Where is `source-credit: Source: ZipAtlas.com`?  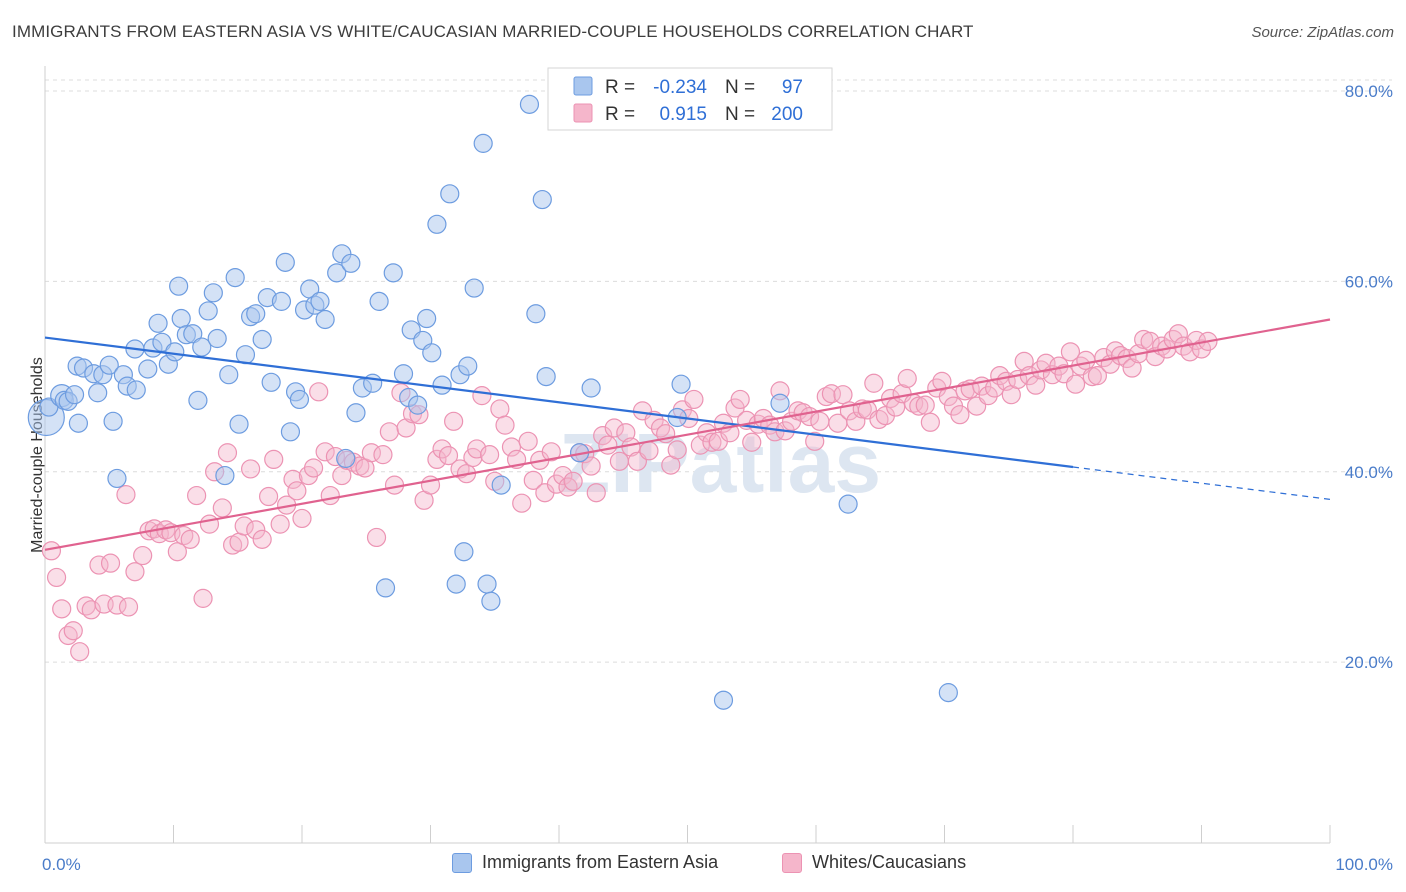 source-credit: Source: ZipAtlas.com is located at coordinates (1322, 32).